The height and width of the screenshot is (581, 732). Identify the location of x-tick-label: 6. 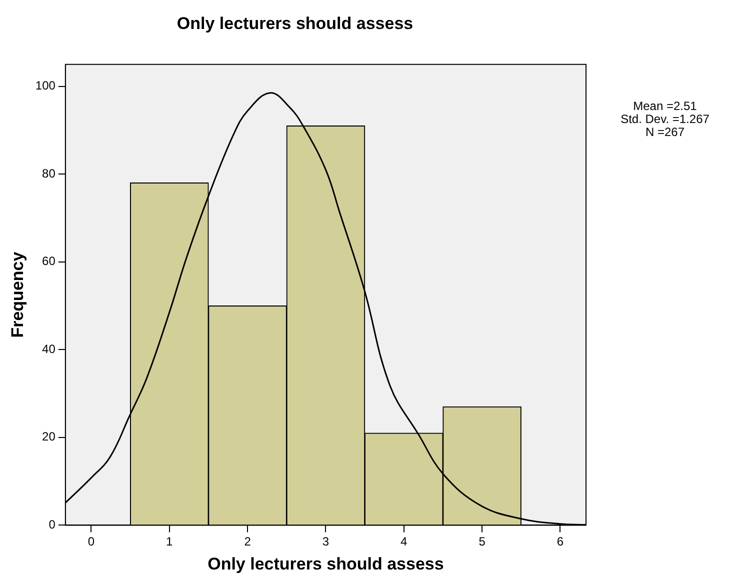
(560, 541).